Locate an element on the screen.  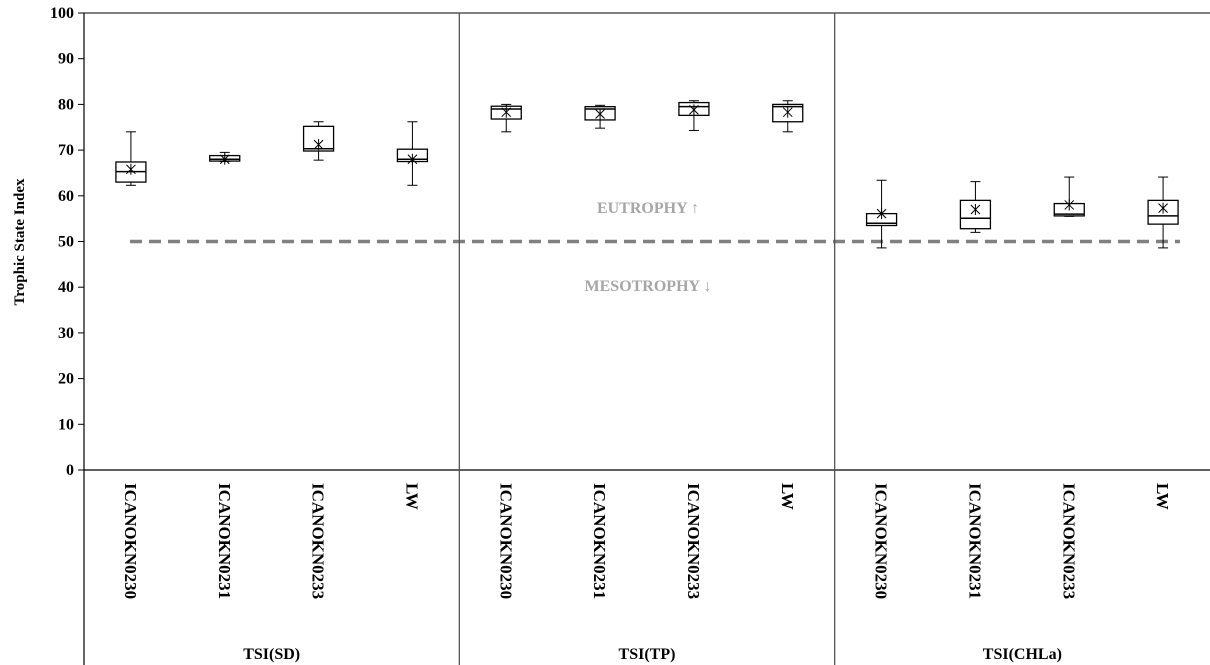
y-tick-label: 40 is located at coordinates (66, 287).